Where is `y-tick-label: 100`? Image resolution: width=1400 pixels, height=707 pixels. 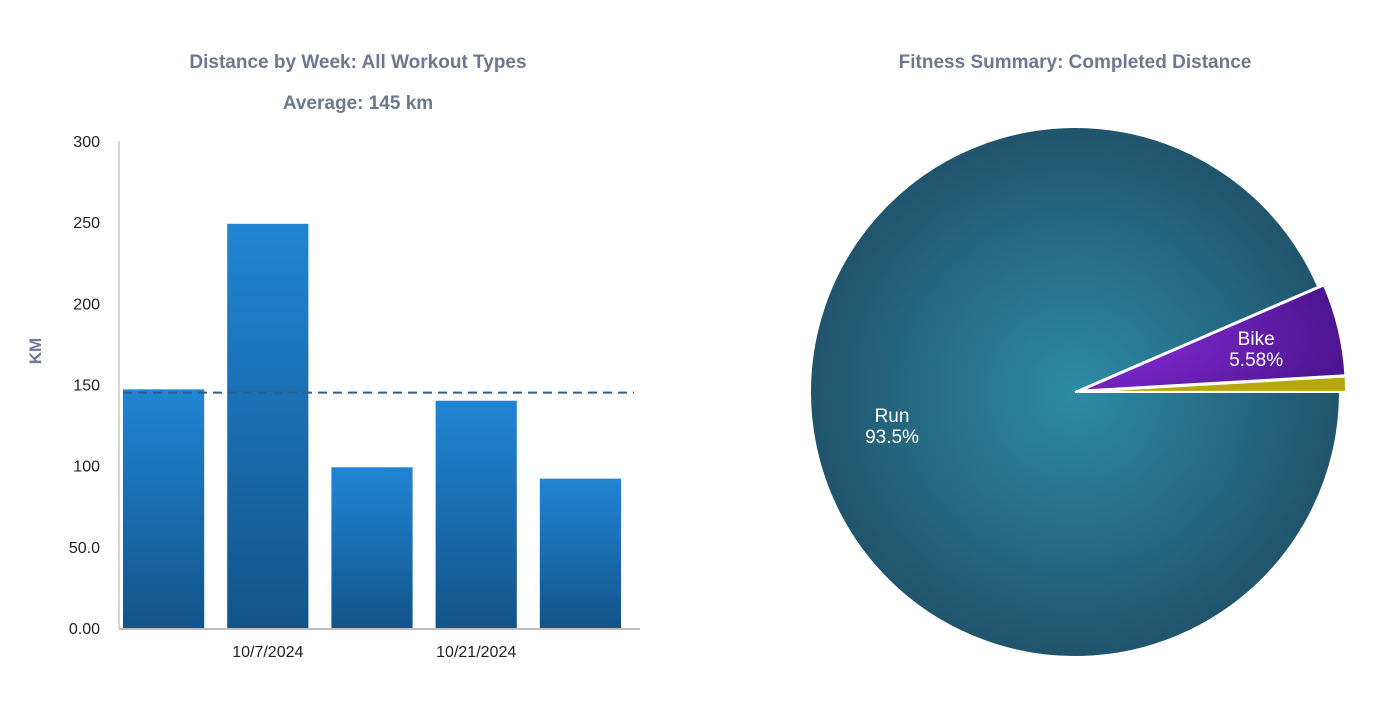 y-tick-label: 100 is located at coordinates (86, 467).